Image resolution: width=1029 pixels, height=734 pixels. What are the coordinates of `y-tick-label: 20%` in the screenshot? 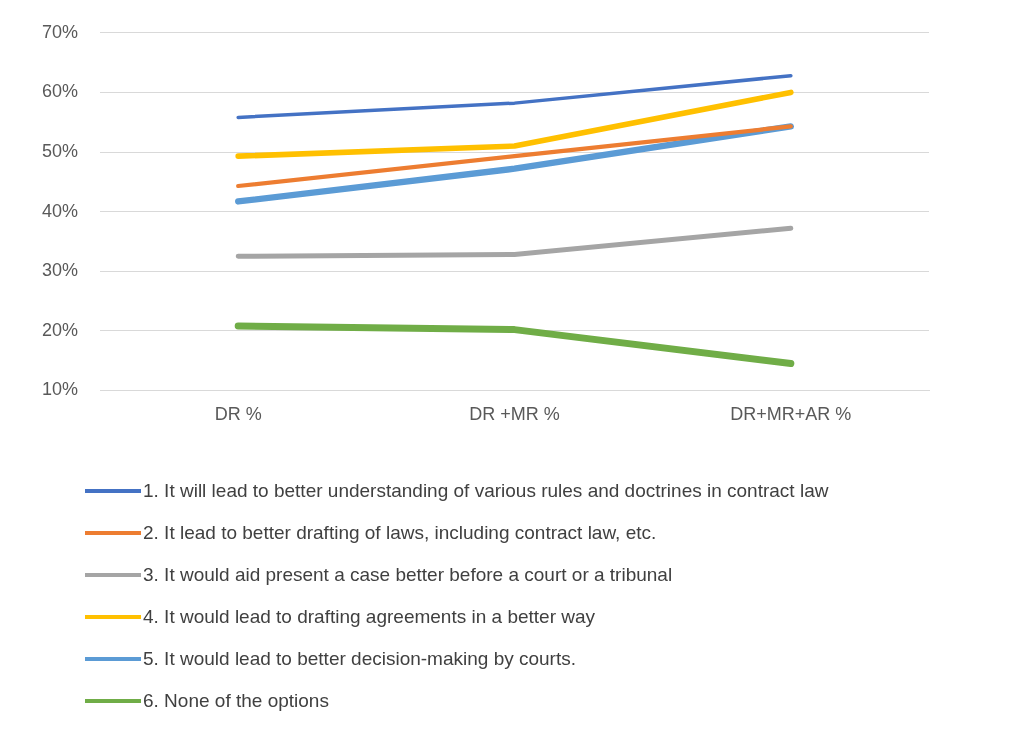 It's located at (60, 329).